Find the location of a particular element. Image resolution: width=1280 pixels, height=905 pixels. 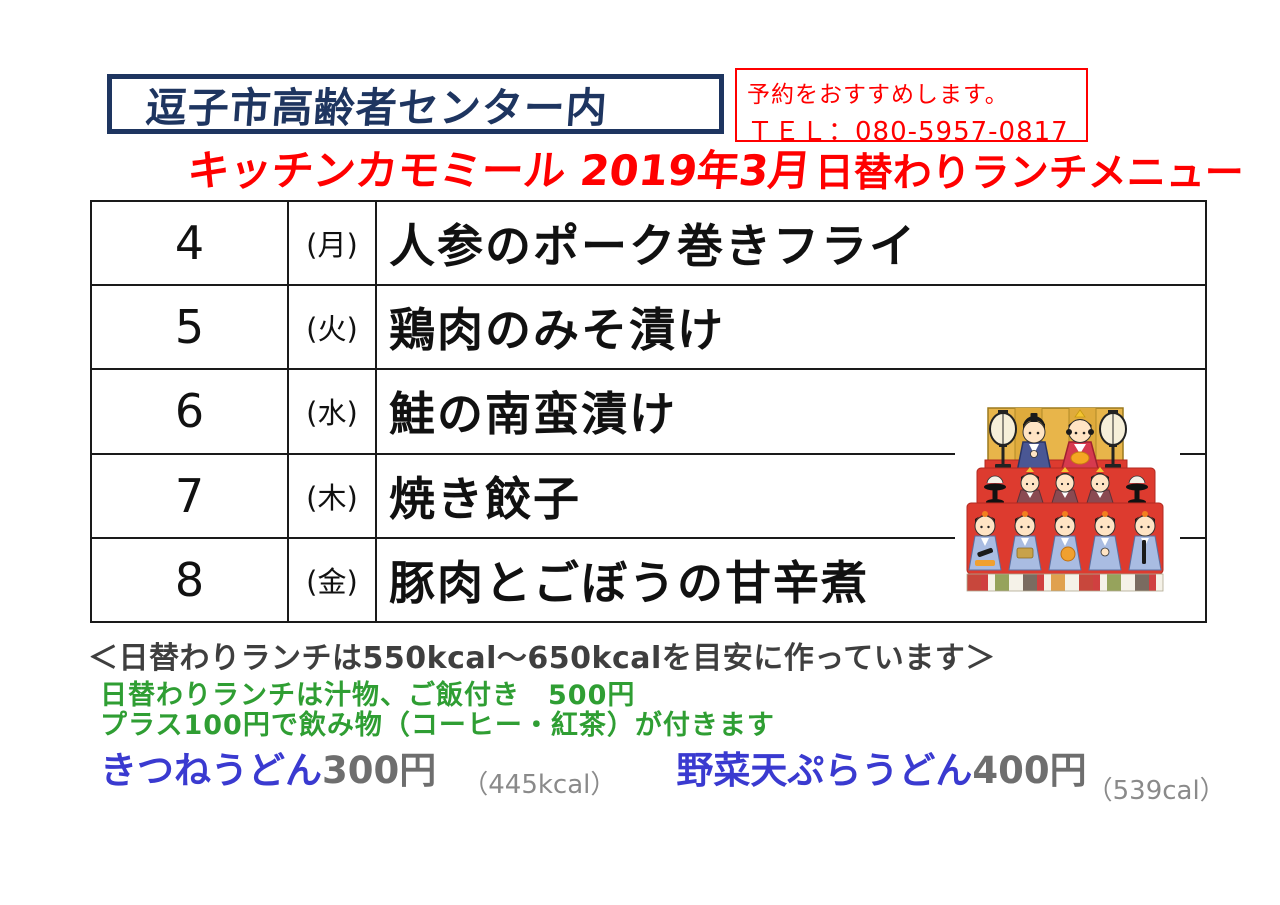

weekday-label: (水) is located at coordinates (332, 411).